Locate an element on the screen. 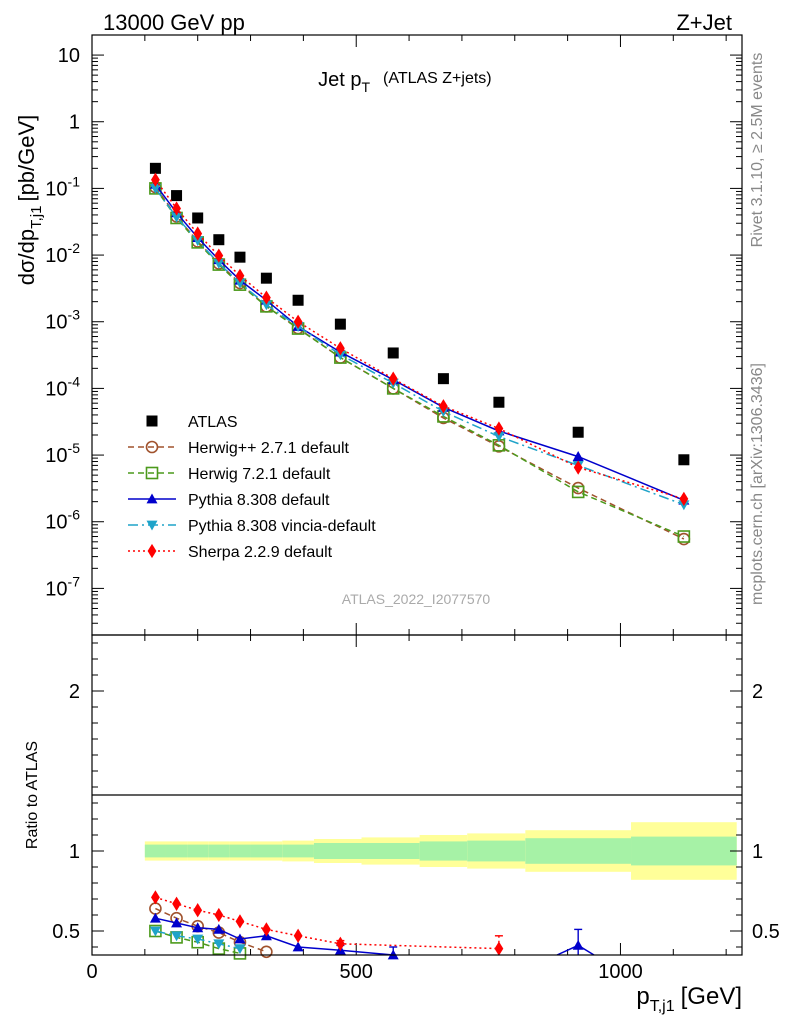  ratio-y-tick-label-right: 0.5 is located at coordinates (766, 932).